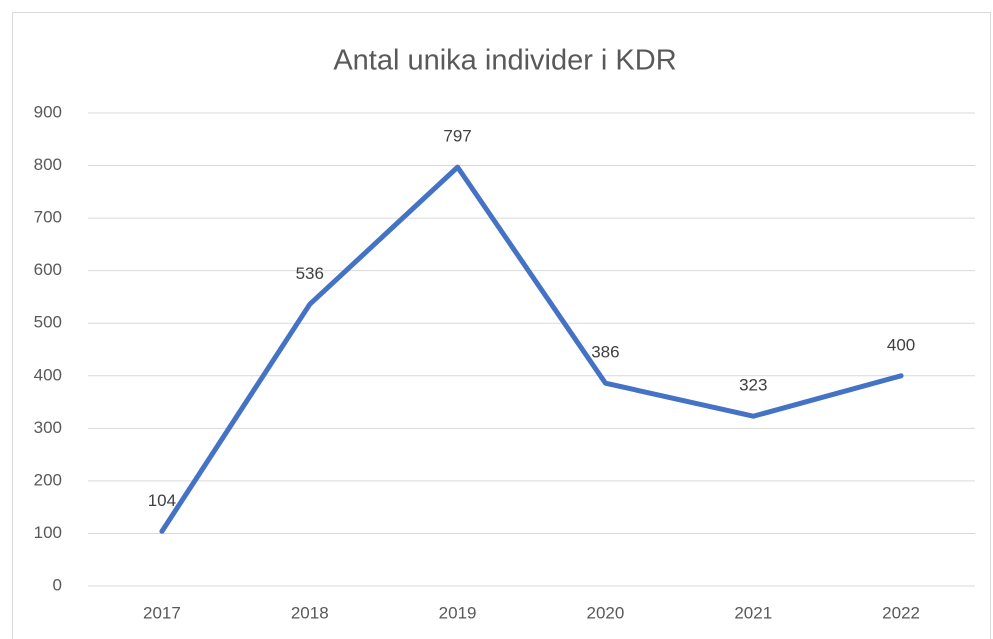 The width and height of the screenshot is (993, 639). I want to click on y-tick-label: 700, so click(48, 217).